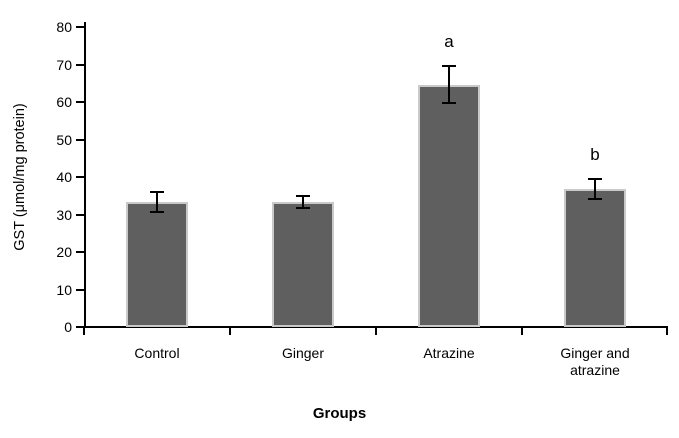 Image resolution: width=679 pixels, height=438 pixels. I want to click on y-axis-tick-label: 60, so click(64, 102).